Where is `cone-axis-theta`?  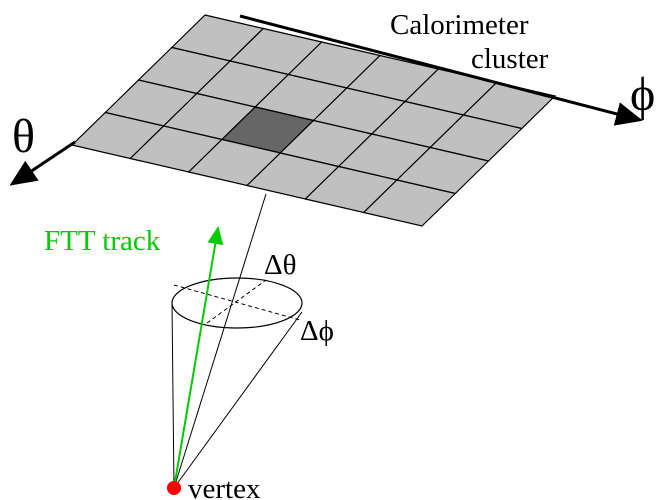
cone-axis-theta is located at coordinates (236, 301).